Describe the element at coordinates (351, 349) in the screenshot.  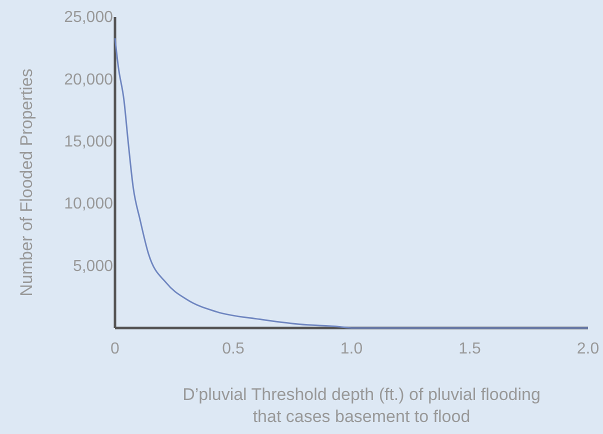
I see `x-tick-label: 1.0` at that location.